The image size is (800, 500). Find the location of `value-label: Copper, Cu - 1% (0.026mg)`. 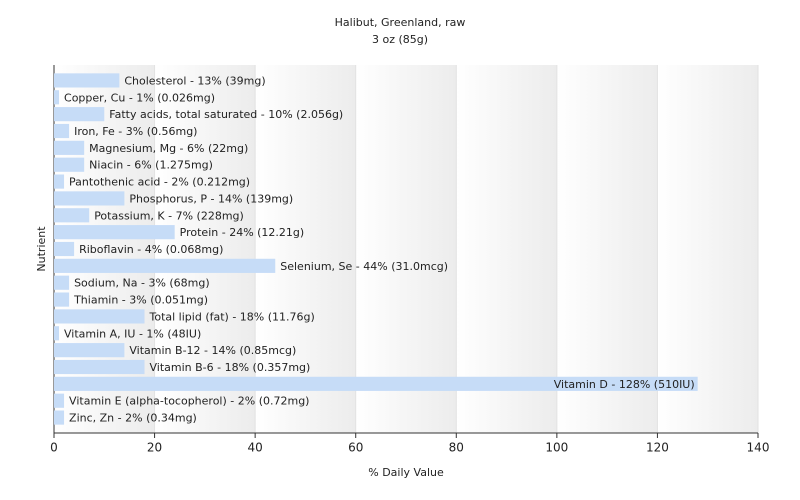

value-label: Copper, Cu - 1% (0.026mg) is located at coordinates (139, 97).